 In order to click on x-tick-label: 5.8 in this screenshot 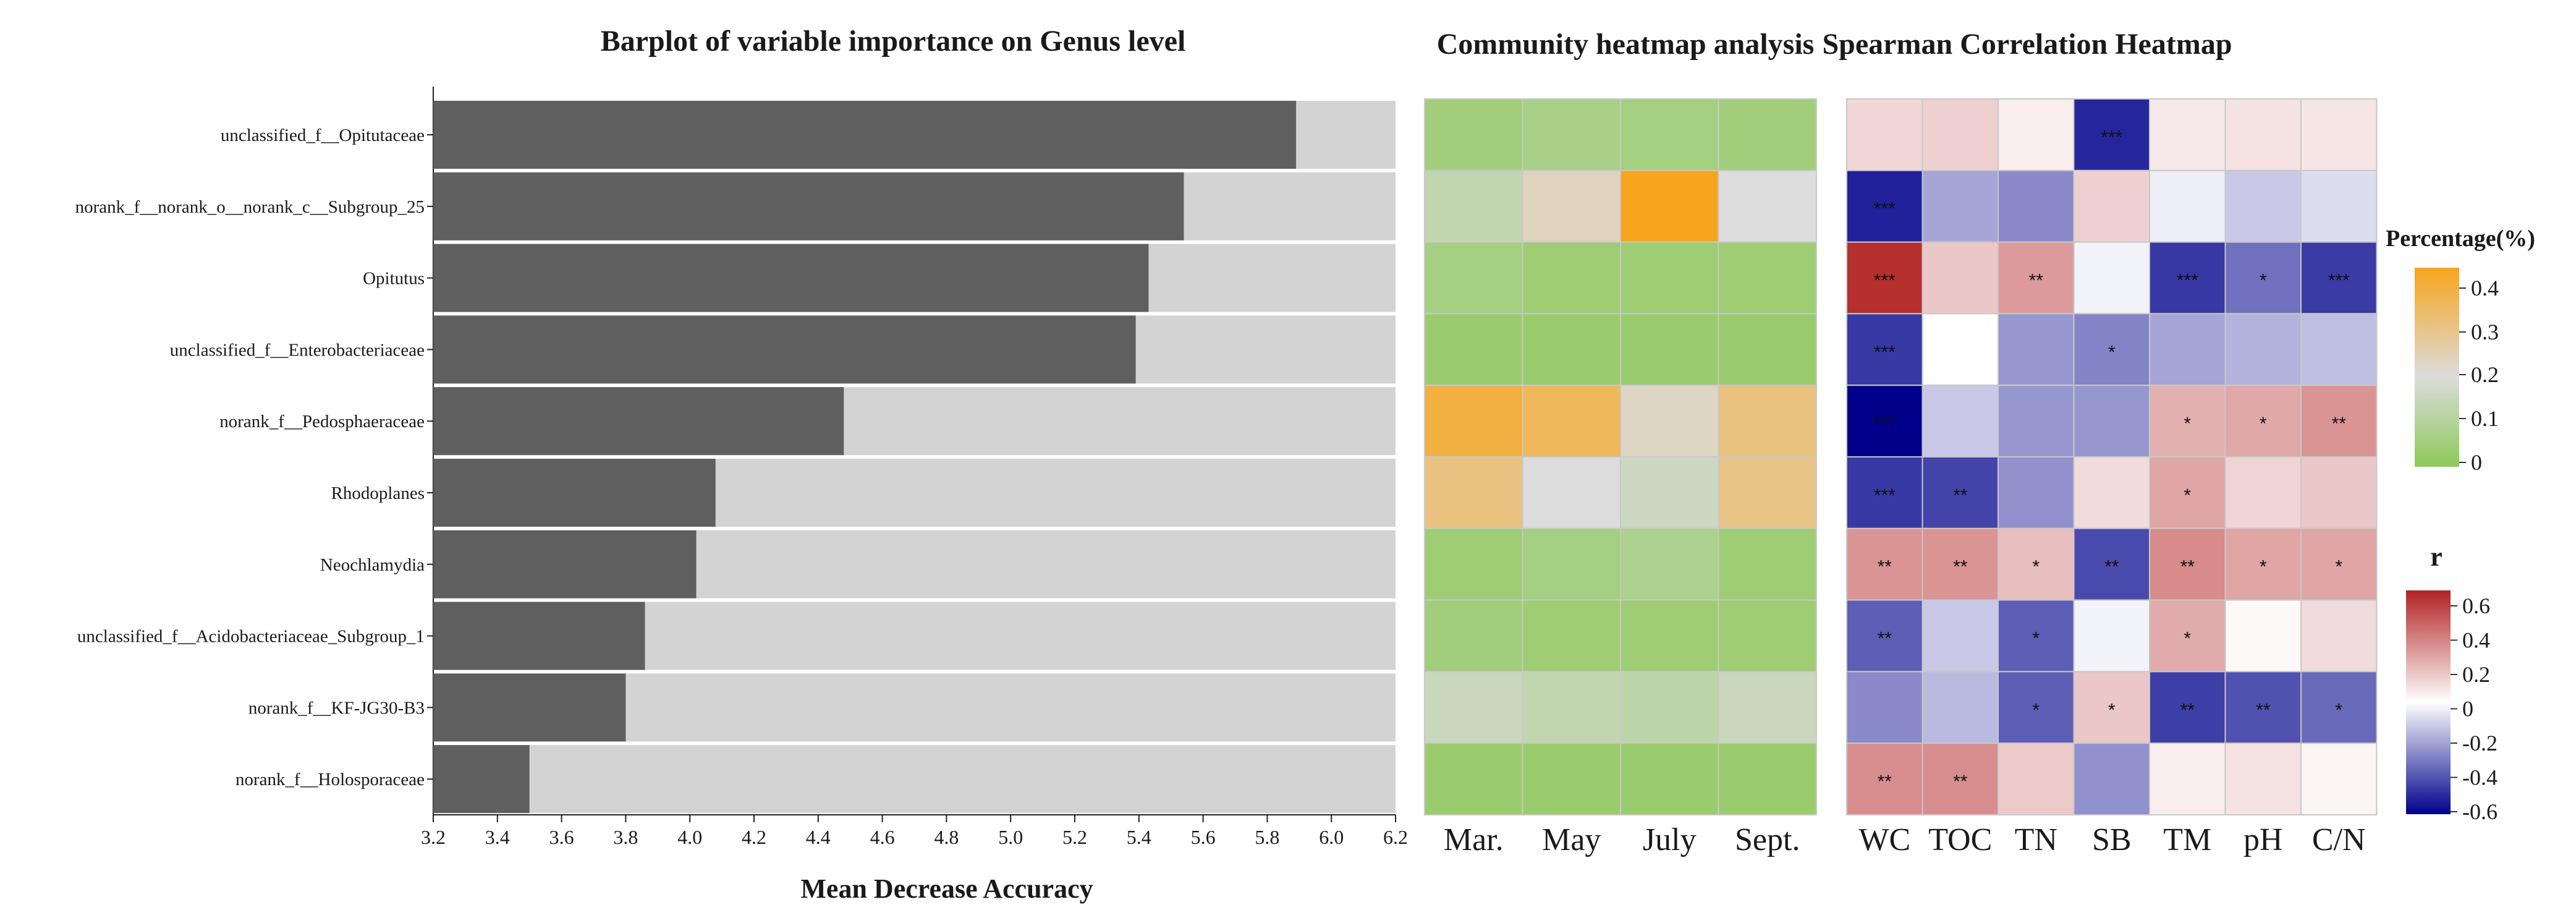, I will do `click(1267, 837)`.